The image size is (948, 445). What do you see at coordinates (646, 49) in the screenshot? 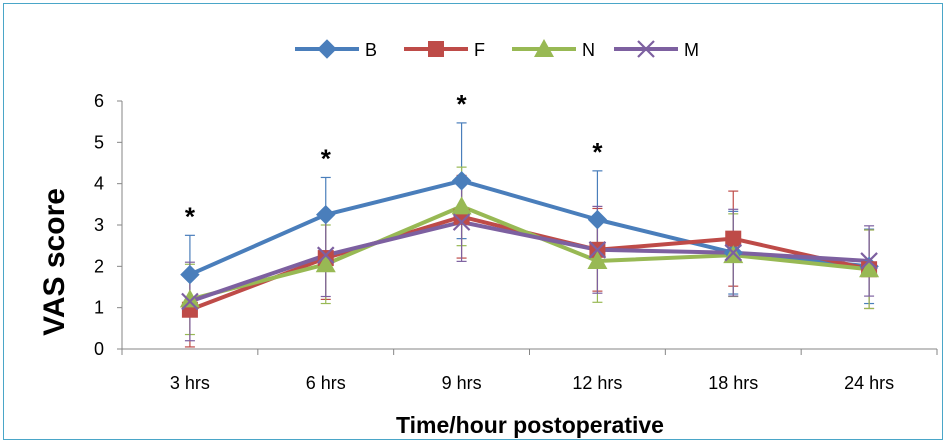
I see `legend-marker-m` at bounding box center [646, 49].